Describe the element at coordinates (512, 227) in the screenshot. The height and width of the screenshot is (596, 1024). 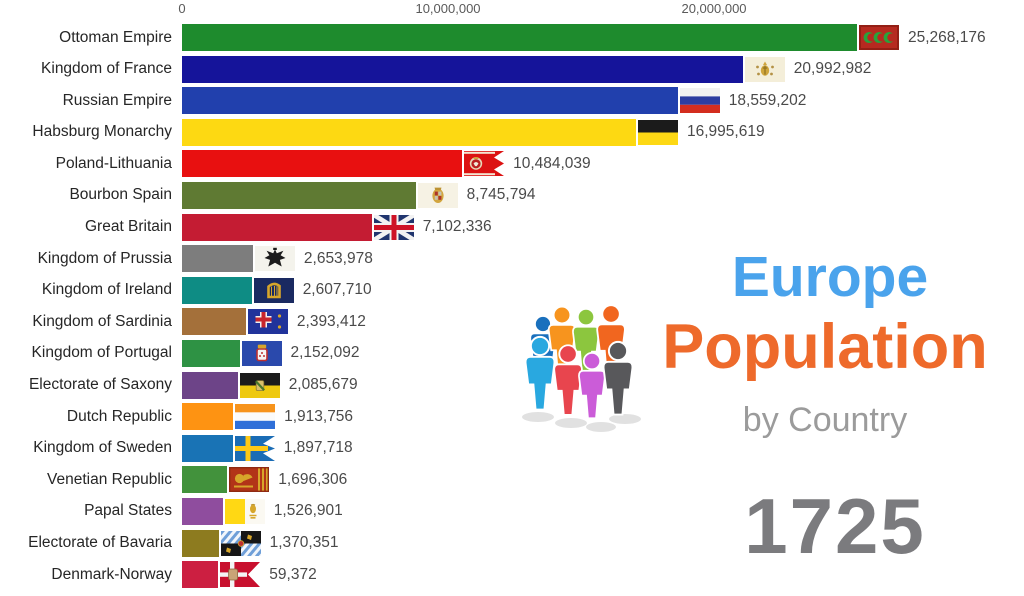
I see `chart-row: Great Britain 7,102,336` at that location.